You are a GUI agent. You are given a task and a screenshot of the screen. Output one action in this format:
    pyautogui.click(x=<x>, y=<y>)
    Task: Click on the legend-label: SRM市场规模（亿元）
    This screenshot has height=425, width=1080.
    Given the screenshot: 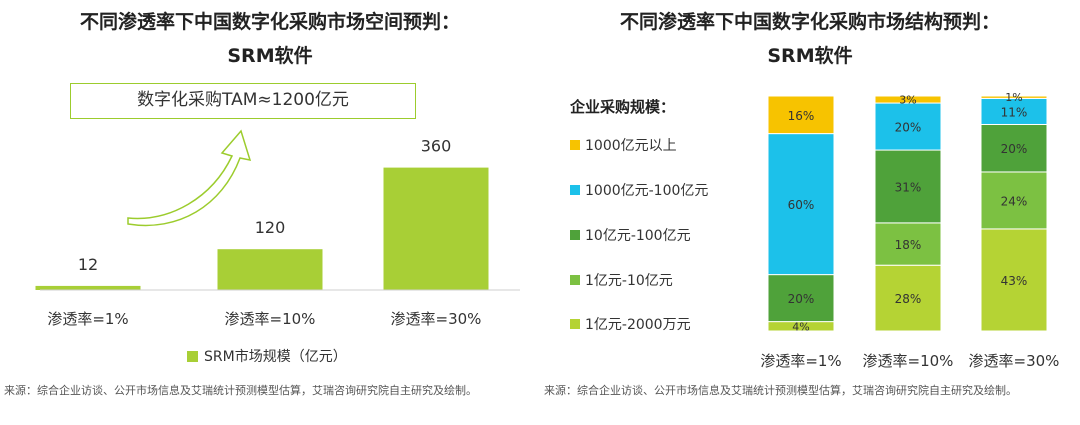 What is the action you would take?
    pyautogui.click(x=275, y=357)
    